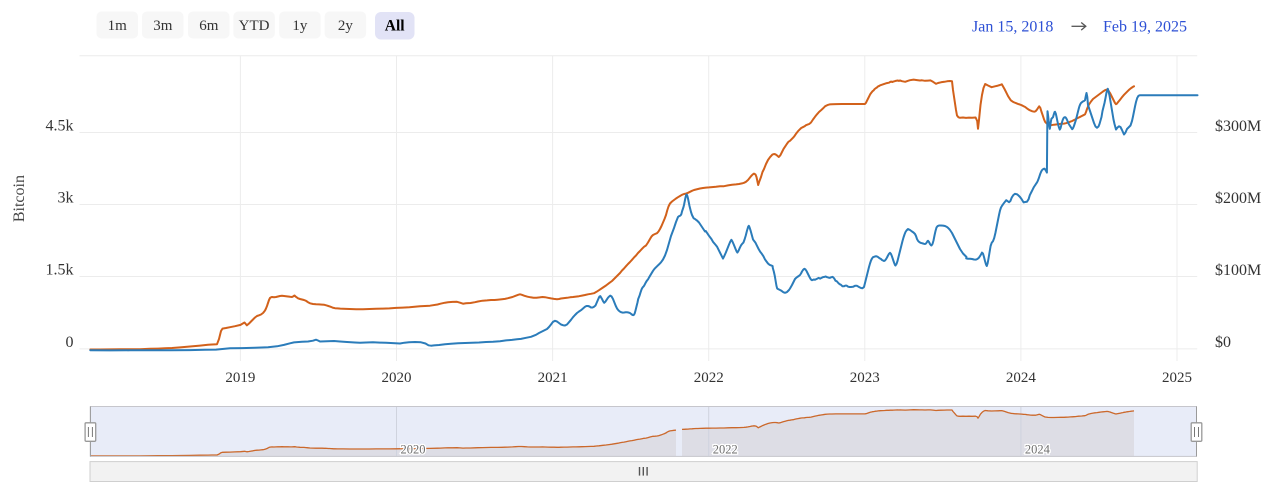 The image size is (1280, 500). Describe the element at coordinates (1238, 270) in the screenshot. I see `svg-text: $100M` at that location.